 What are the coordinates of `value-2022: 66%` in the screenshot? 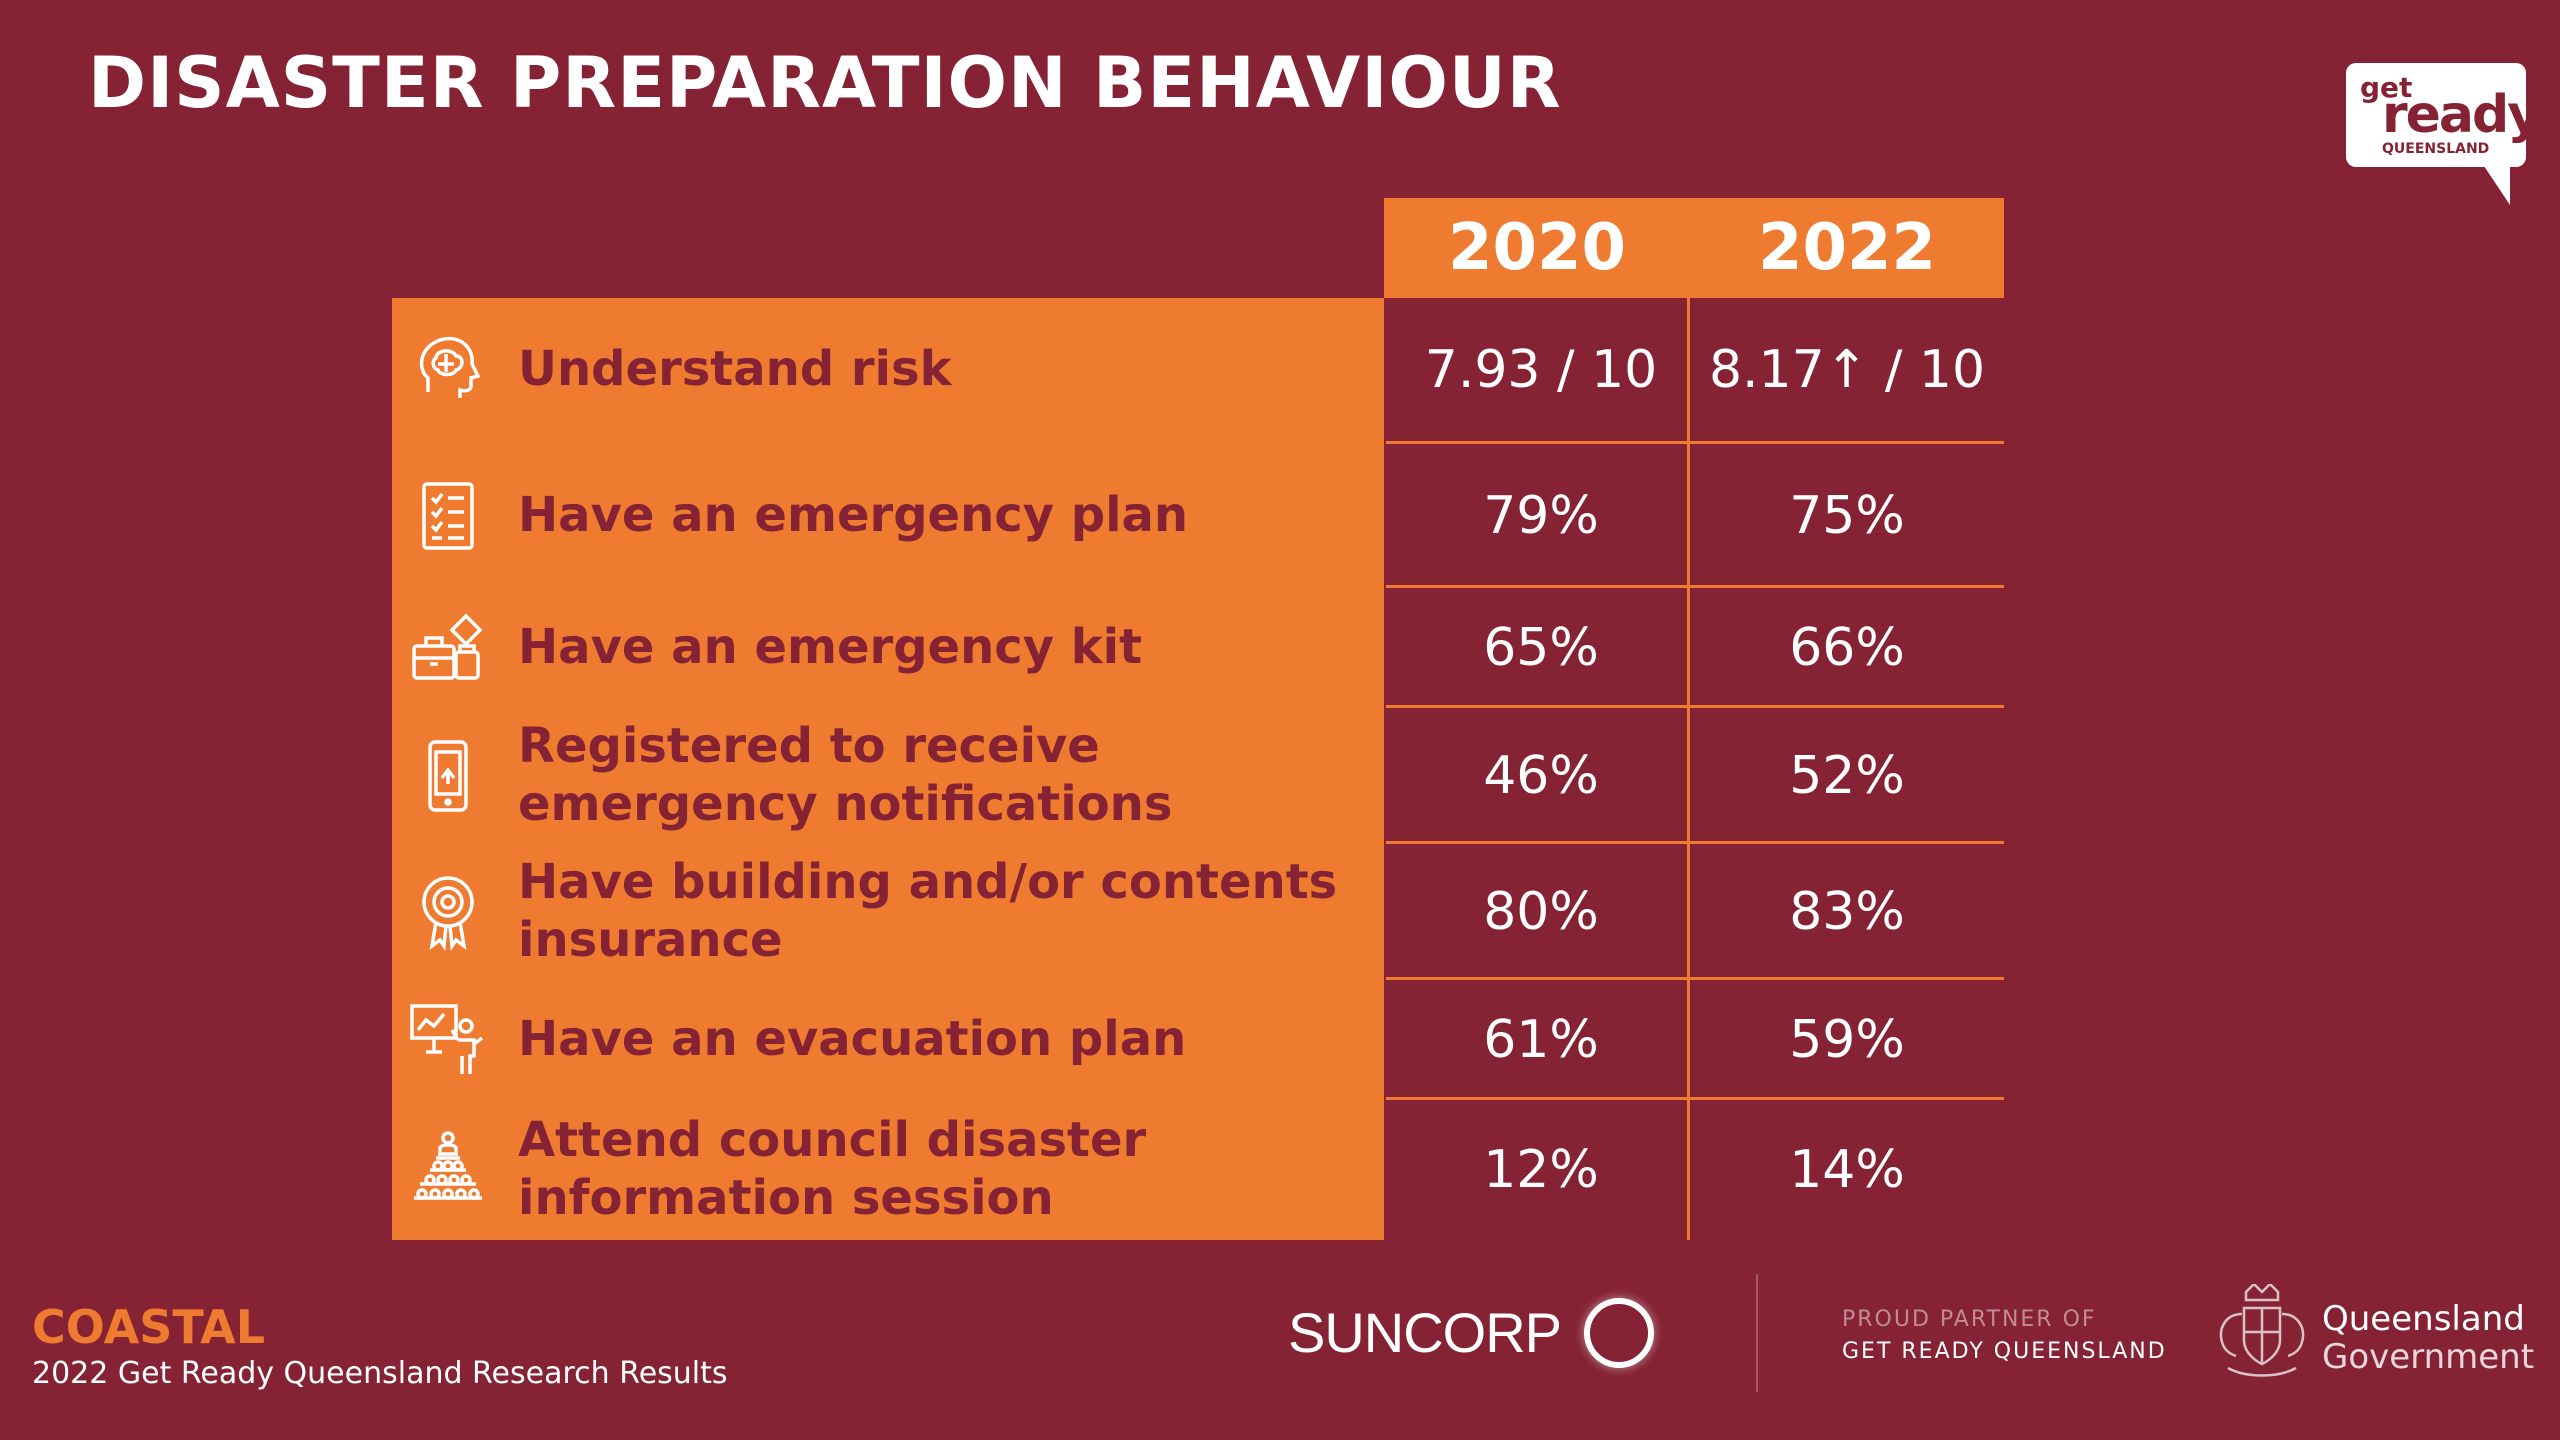 It's located at (1847, 648).